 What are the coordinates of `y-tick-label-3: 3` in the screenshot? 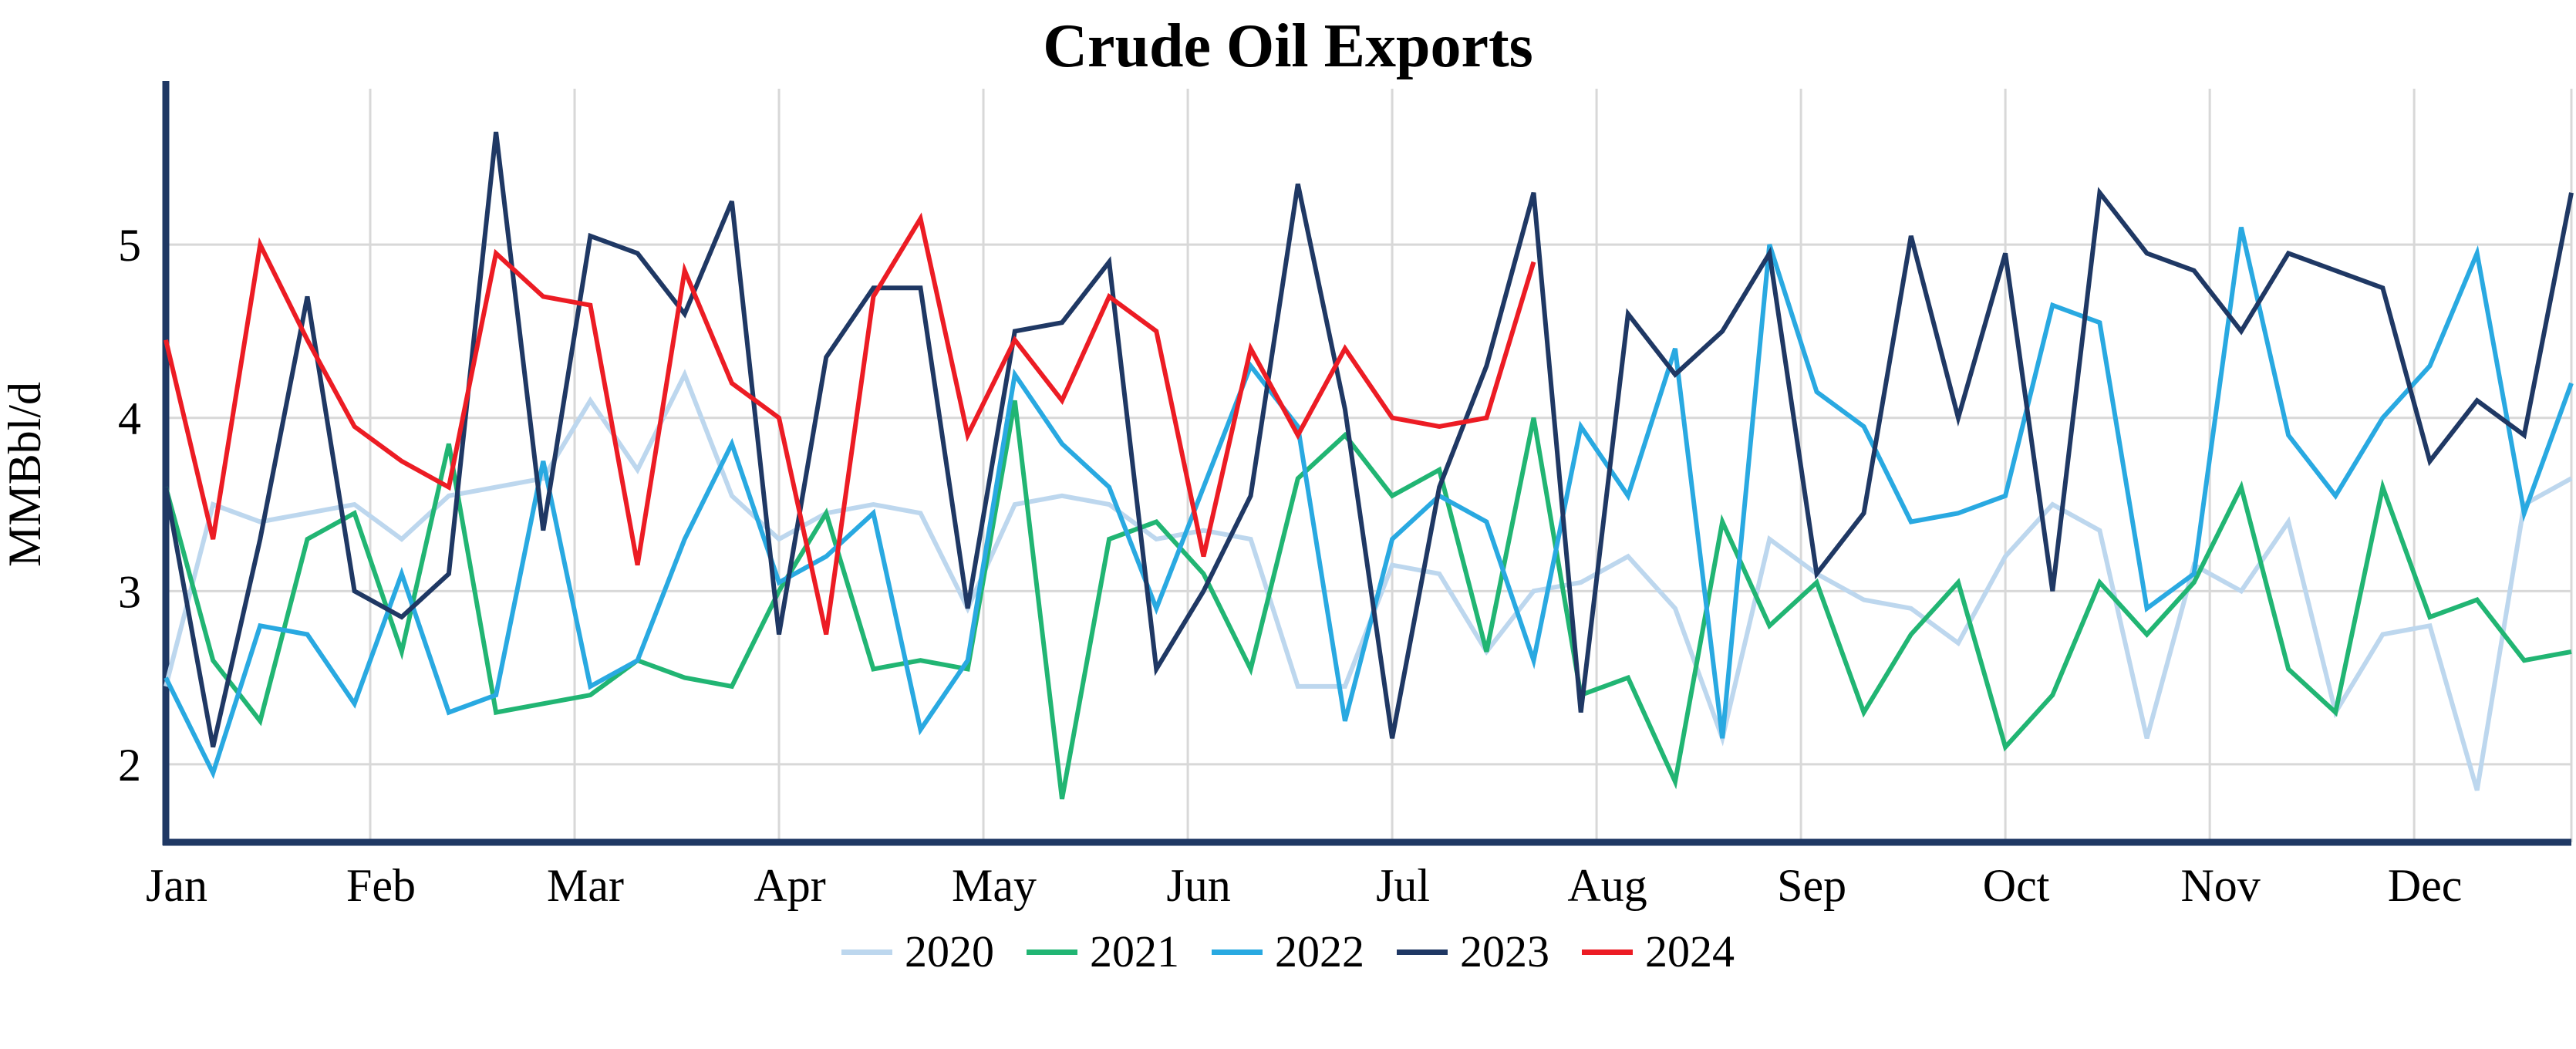 It's located at (129, 591).